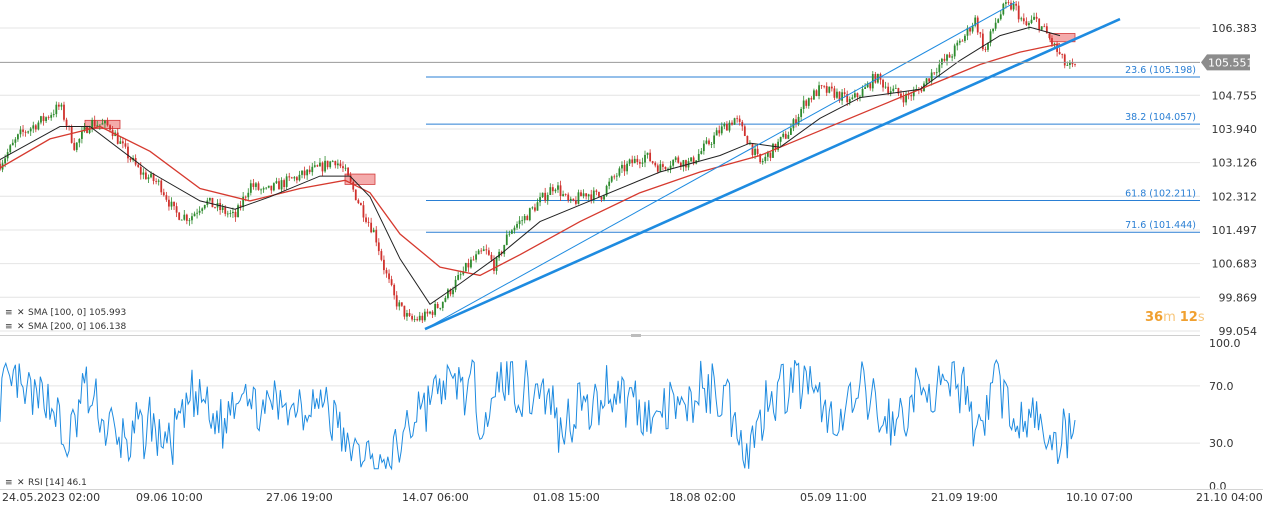  I want to click on rsi-legend: ≡ ✕ RSI [14] 46.1, so click(46, 483).